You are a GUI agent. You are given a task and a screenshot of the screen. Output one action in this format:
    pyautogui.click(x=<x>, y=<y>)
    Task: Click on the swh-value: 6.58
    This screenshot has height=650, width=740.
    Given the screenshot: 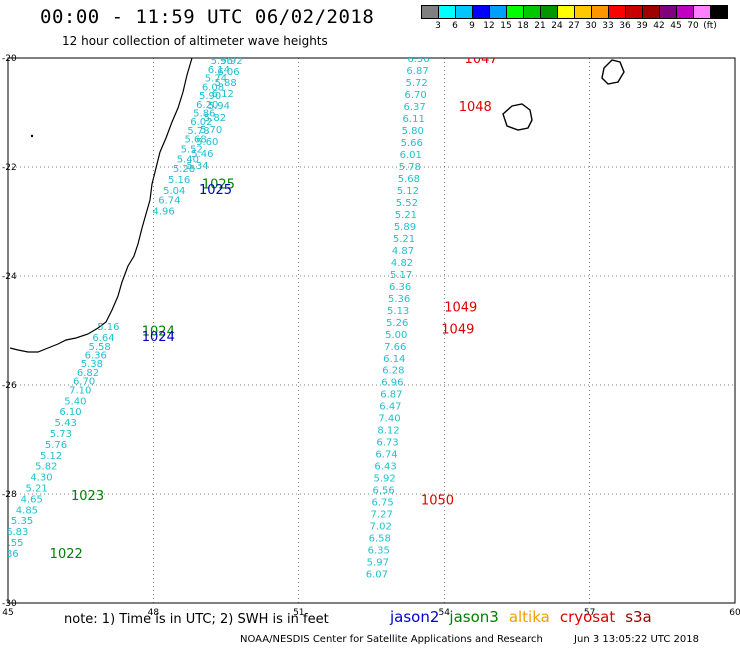 What is the action you would take?
    pyautogui.click(x=380, y=539)
    